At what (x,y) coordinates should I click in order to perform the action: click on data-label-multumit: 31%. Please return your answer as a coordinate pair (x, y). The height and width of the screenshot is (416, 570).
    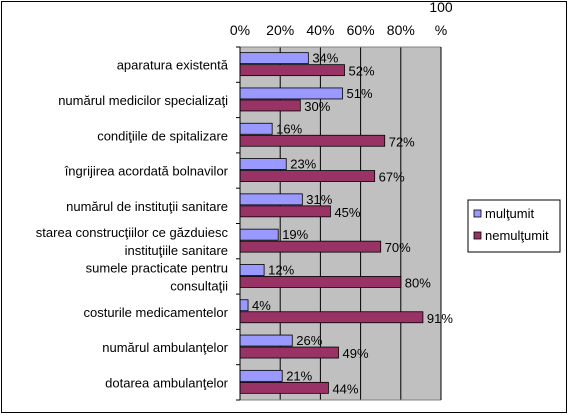
    Looking at the image, I should click on (319, 199).